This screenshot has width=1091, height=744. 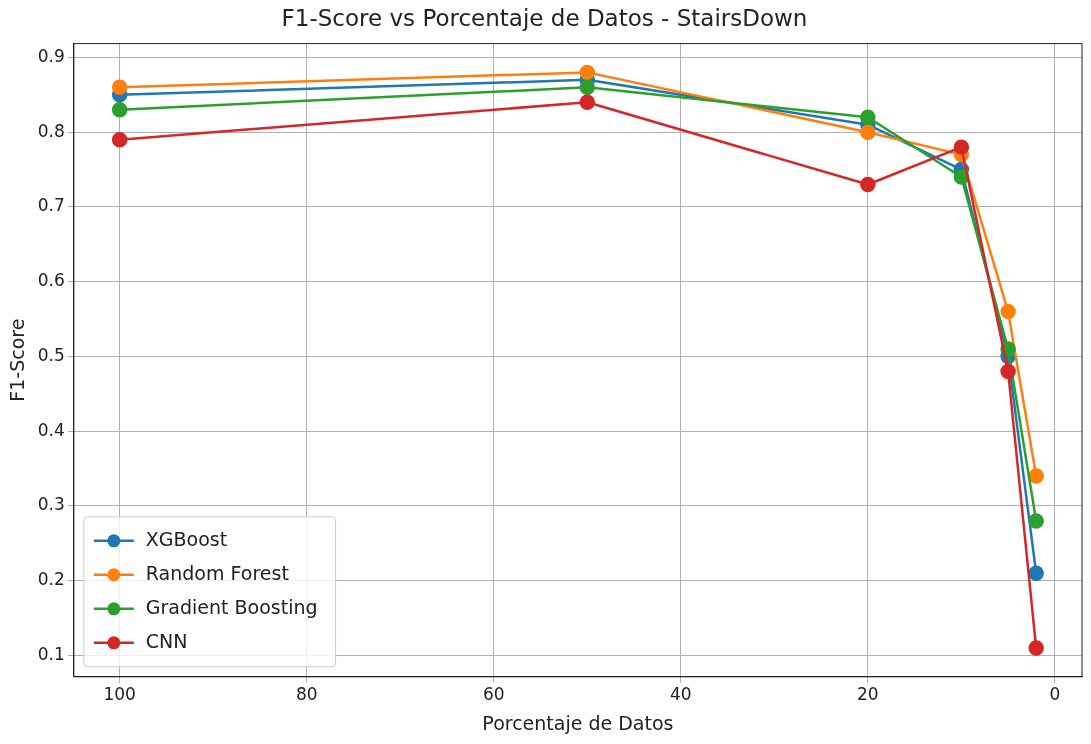 I want to click on y-tick-label: 0.1, so click(x=51, y=653).